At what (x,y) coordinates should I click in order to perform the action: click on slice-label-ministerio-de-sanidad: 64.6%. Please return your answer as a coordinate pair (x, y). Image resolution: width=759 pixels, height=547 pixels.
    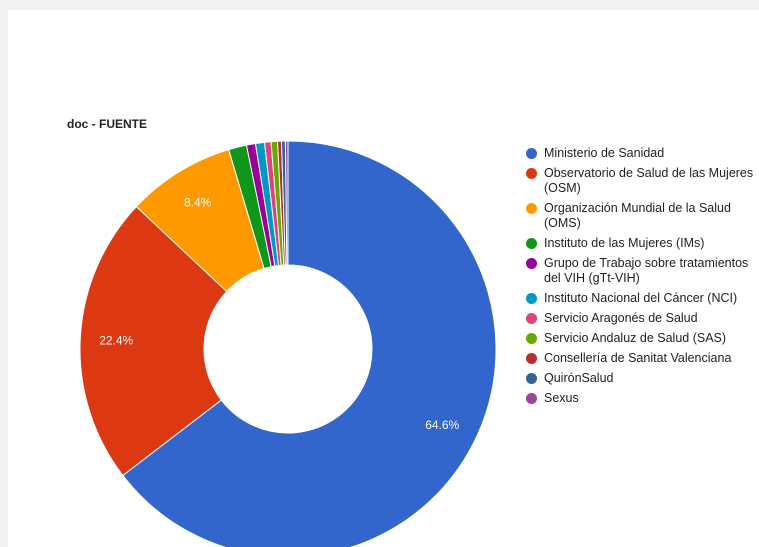
    Looking at the image, I should click on (442, 425).